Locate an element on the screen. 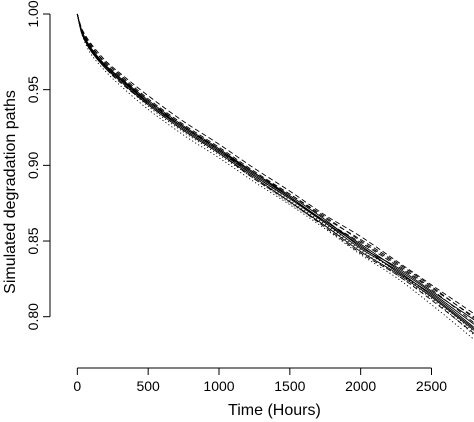 The height and width of the screenshot is (422, 474). x-tick-label: 0 is located at coordinates (77, 386).